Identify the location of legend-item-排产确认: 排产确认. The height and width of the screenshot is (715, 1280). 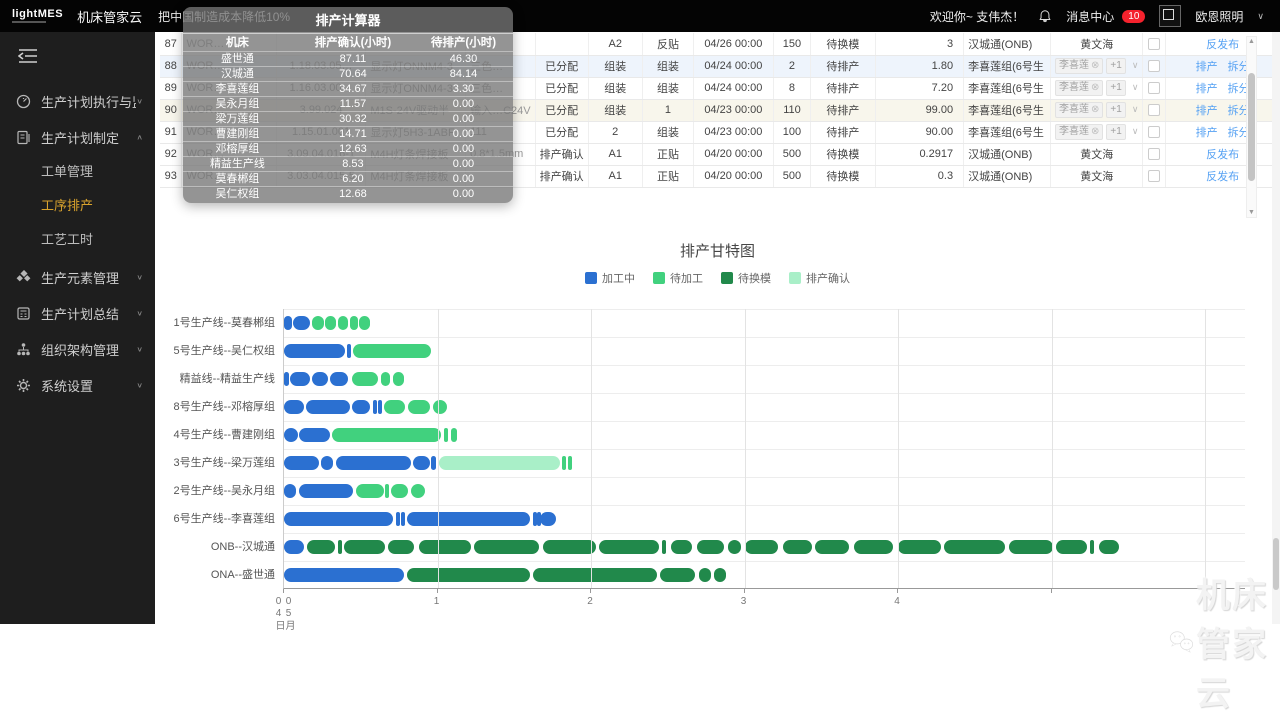
(819, 278).